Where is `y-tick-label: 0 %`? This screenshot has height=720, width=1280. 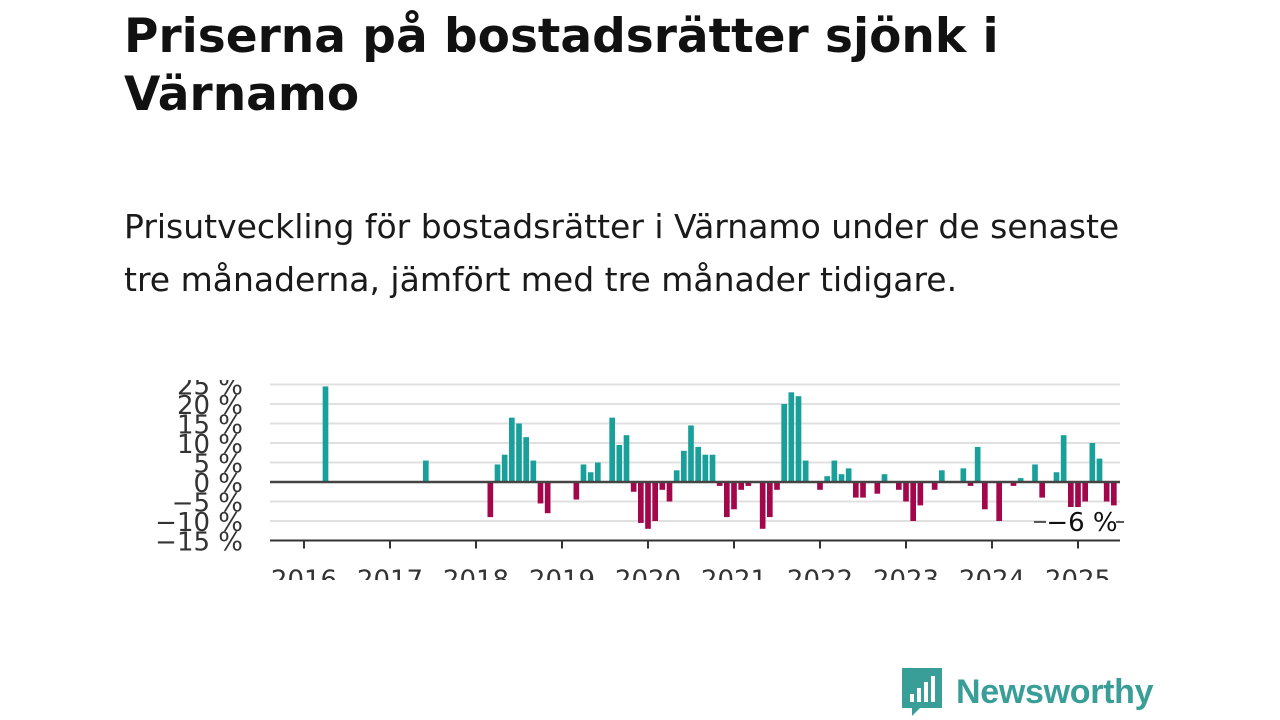
y-tick-label: 0 % is located at coordinates (218, 484).